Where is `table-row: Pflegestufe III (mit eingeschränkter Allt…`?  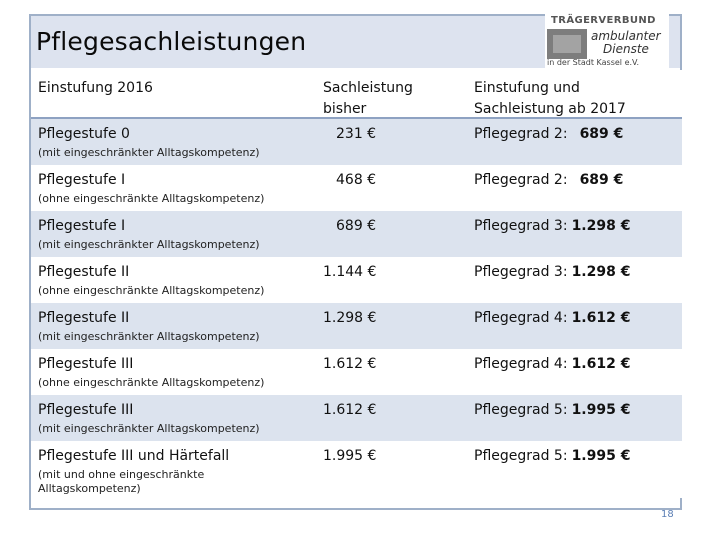 table-row: Pflegestufe III (mit eingeschränkter Allt… is located at coordinates (356, 418).